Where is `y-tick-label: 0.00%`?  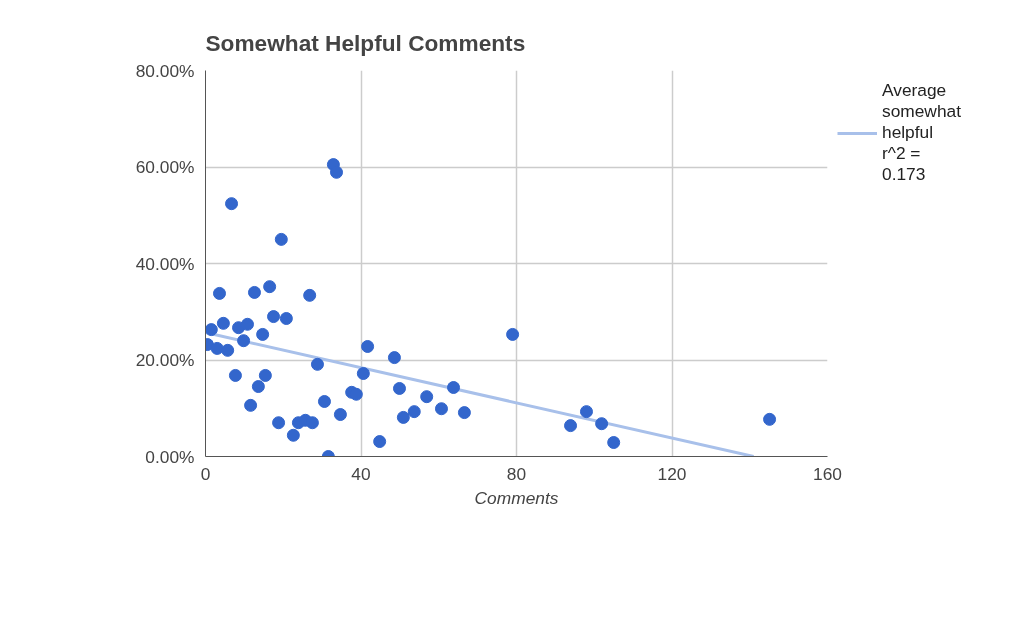
y-tick-label: 0.00% is located at coordinates (170, 456).